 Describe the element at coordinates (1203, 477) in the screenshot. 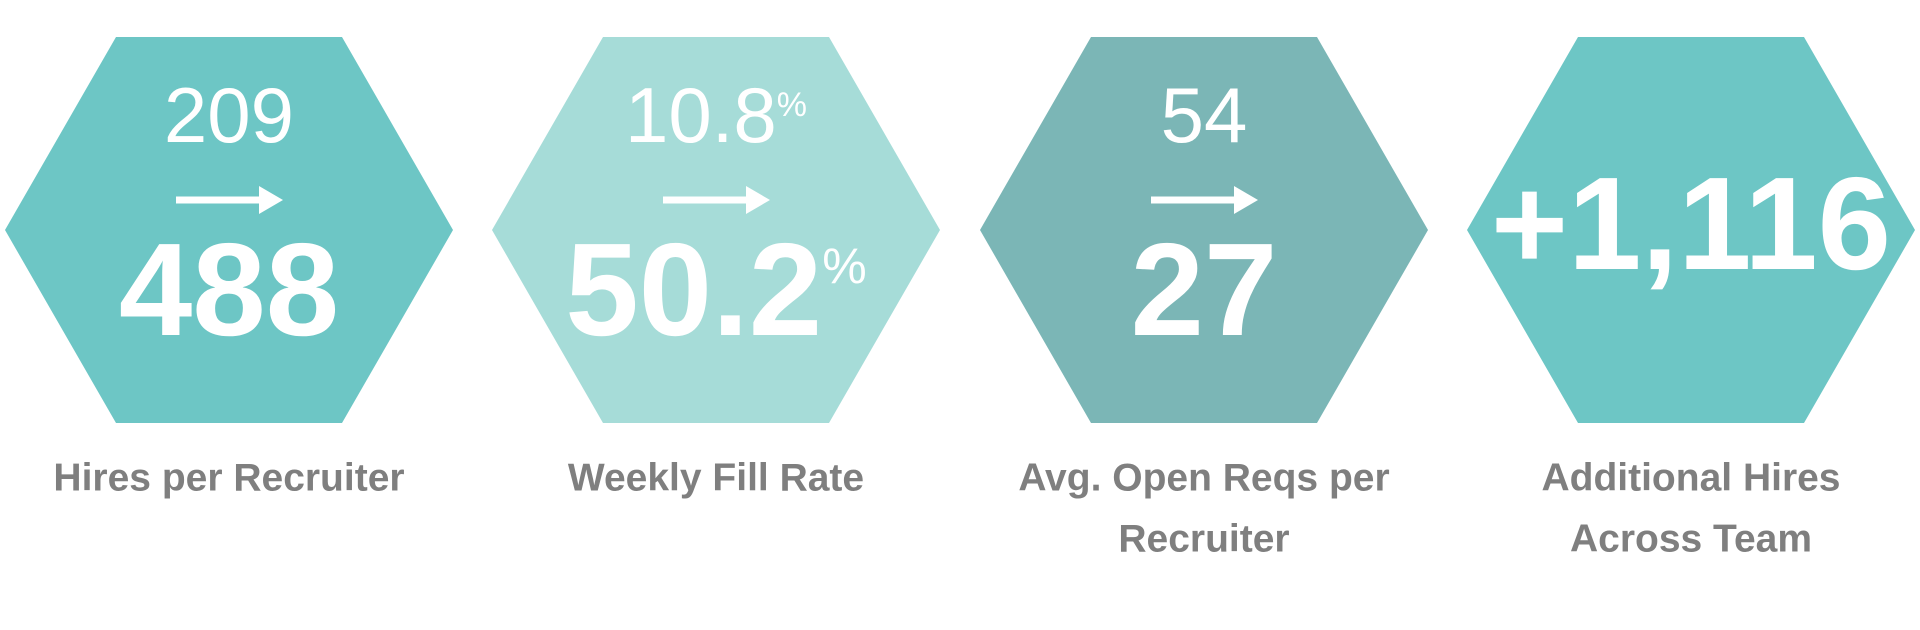

I see `stat-label: Avg. Open Reqs per` at that location.